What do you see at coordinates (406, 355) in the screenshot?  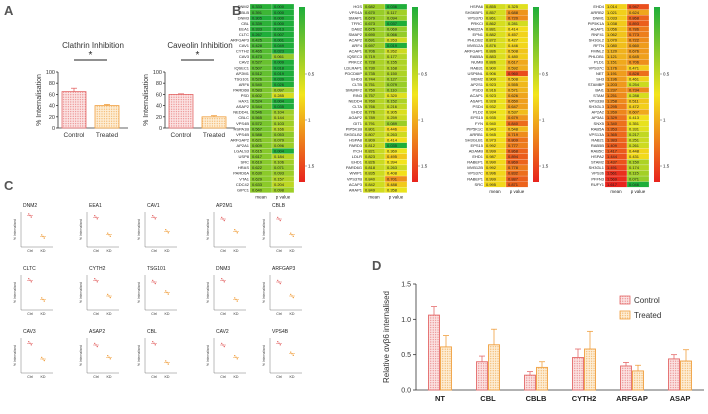 I see `y-tick-label: 0.5` at bounding box center [406, 355].